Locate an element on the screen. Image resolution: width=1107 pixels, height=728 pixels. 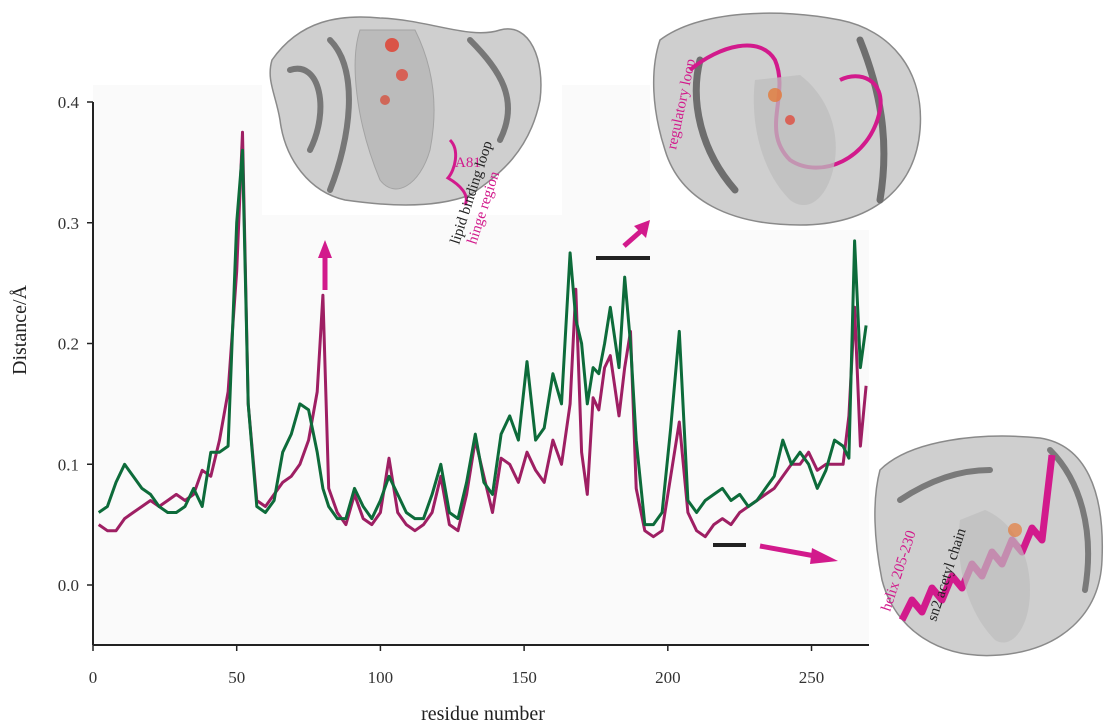
arrow-to-top-right-inset is located at coordinates (636, 234).